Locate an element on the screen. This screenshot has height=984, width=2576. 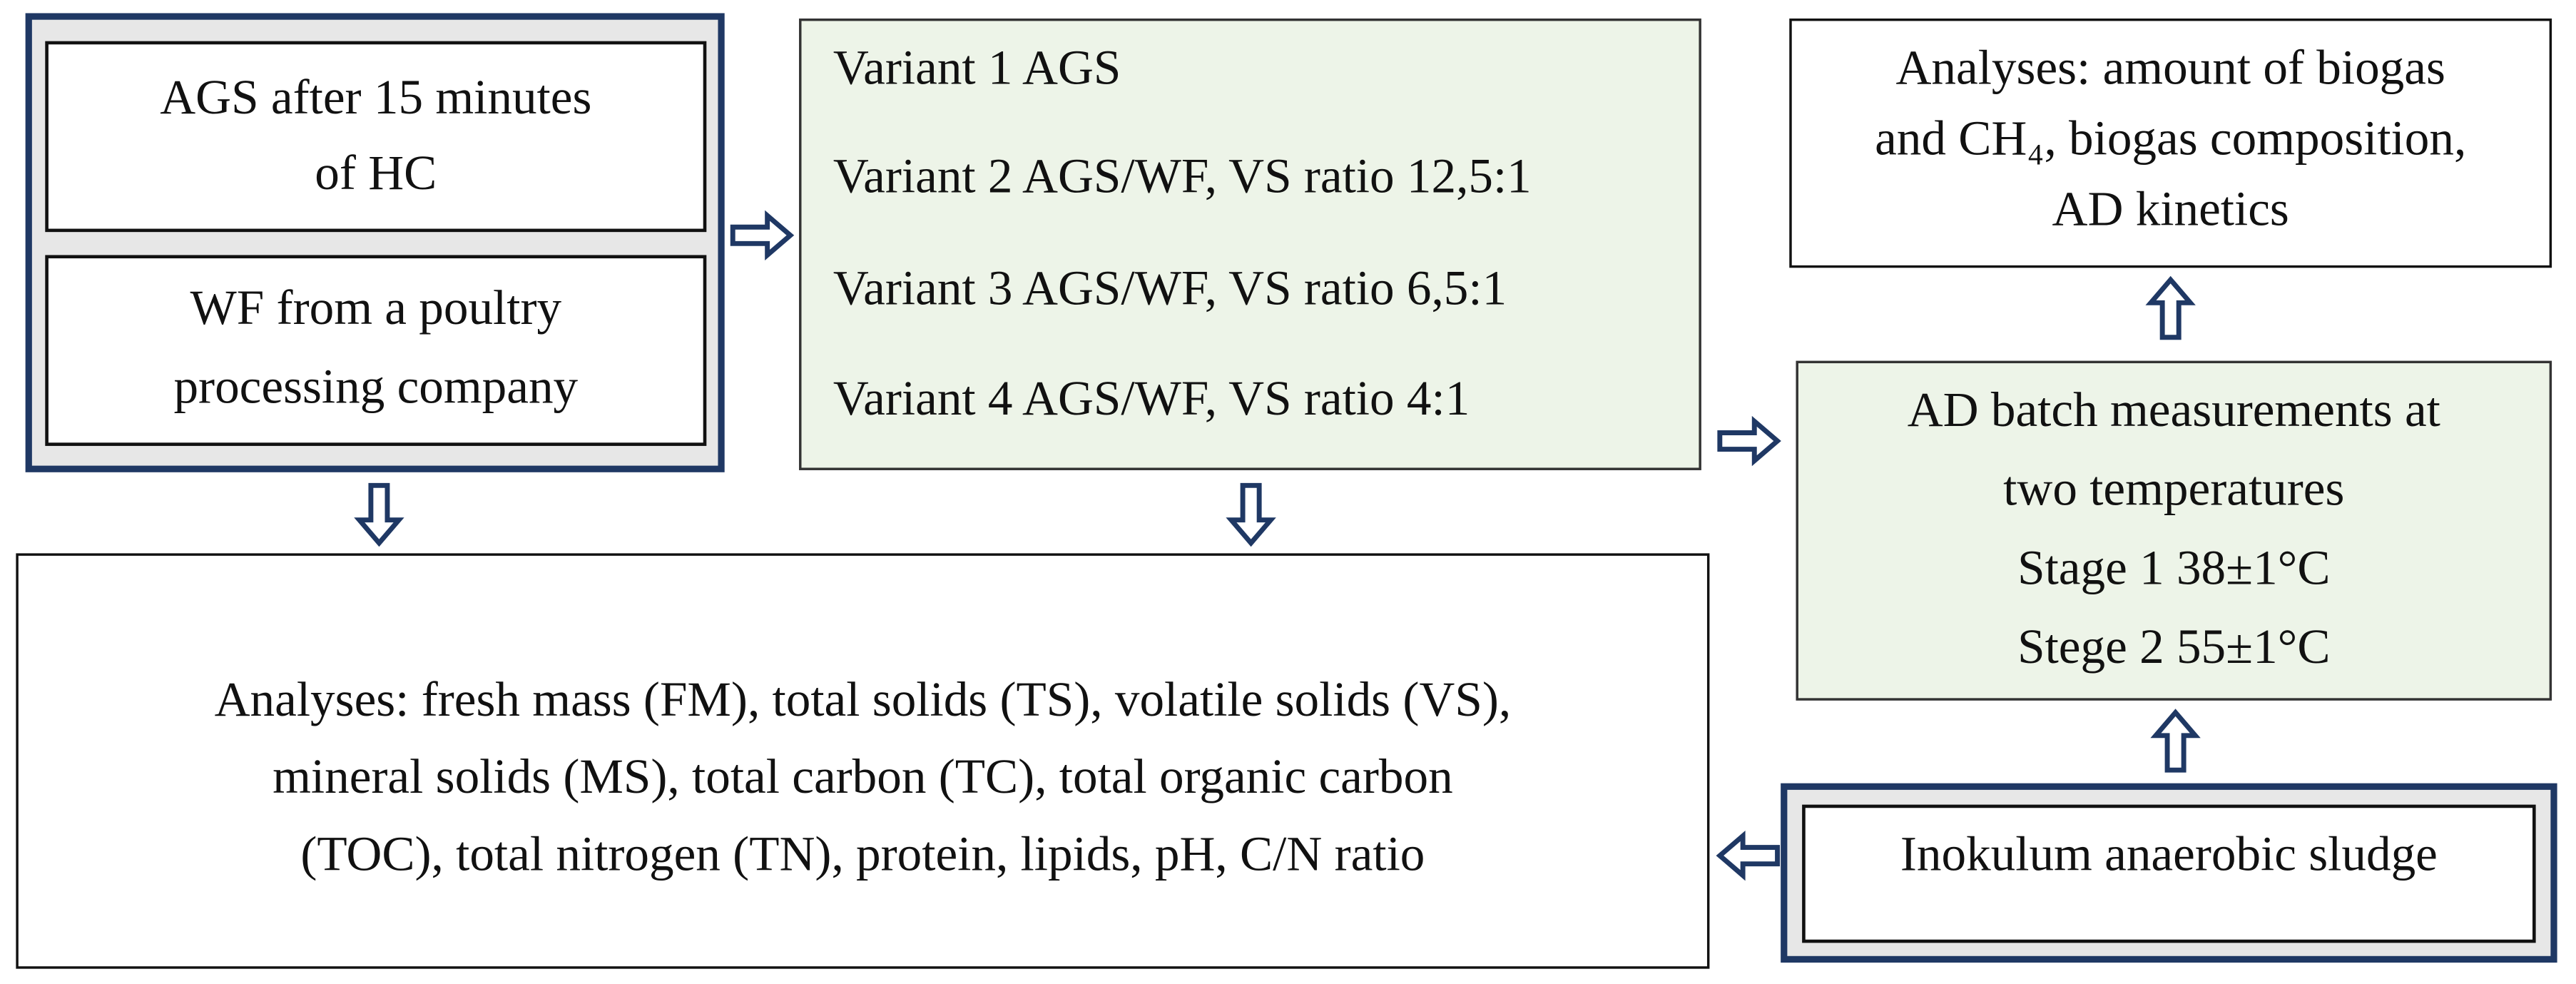
ad-box is located at coordinates (2174, 530).